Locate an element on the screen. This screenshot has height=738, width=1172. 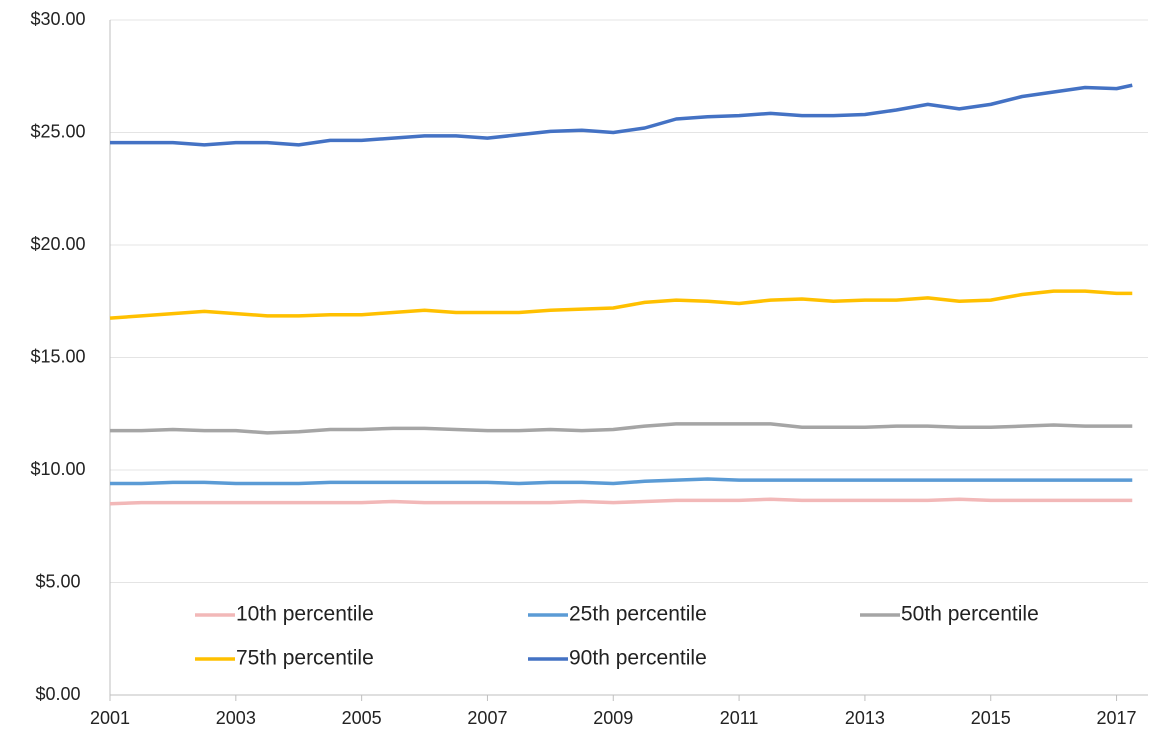
y-tick-label: $20.00 is located at coordinates (57, 244).